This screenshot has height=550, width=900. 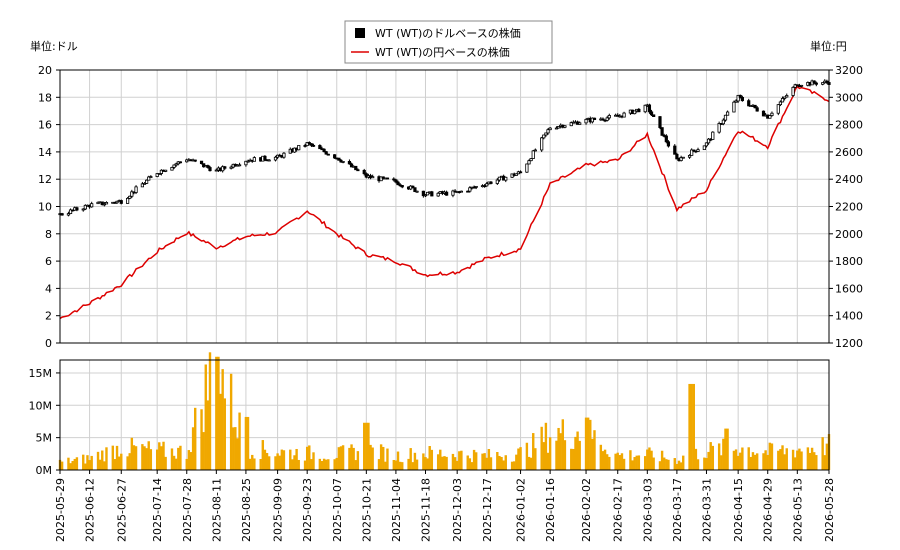 What do you see at coordinates (54, 46) in the screenshot?
I see `unit-label-left: 単位:ドル` at bounding box center [54, 46].